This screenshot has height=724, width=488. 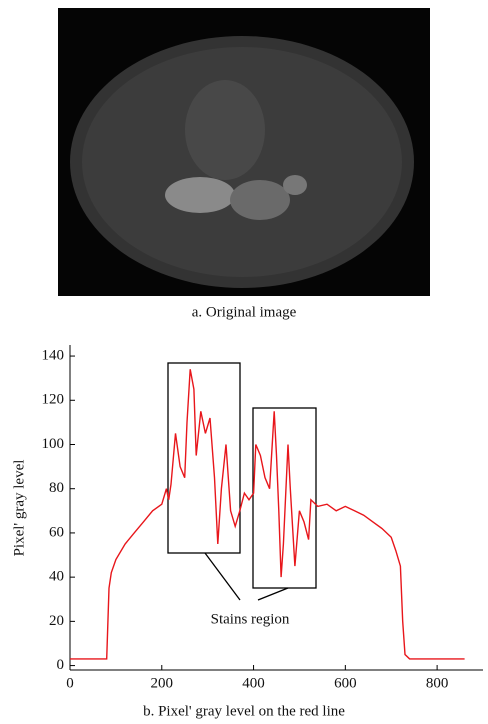 What do you see at coordinates (250, 619) in the screenshot?
I see `annotation: Stains region` at bounding box center [250, 619].